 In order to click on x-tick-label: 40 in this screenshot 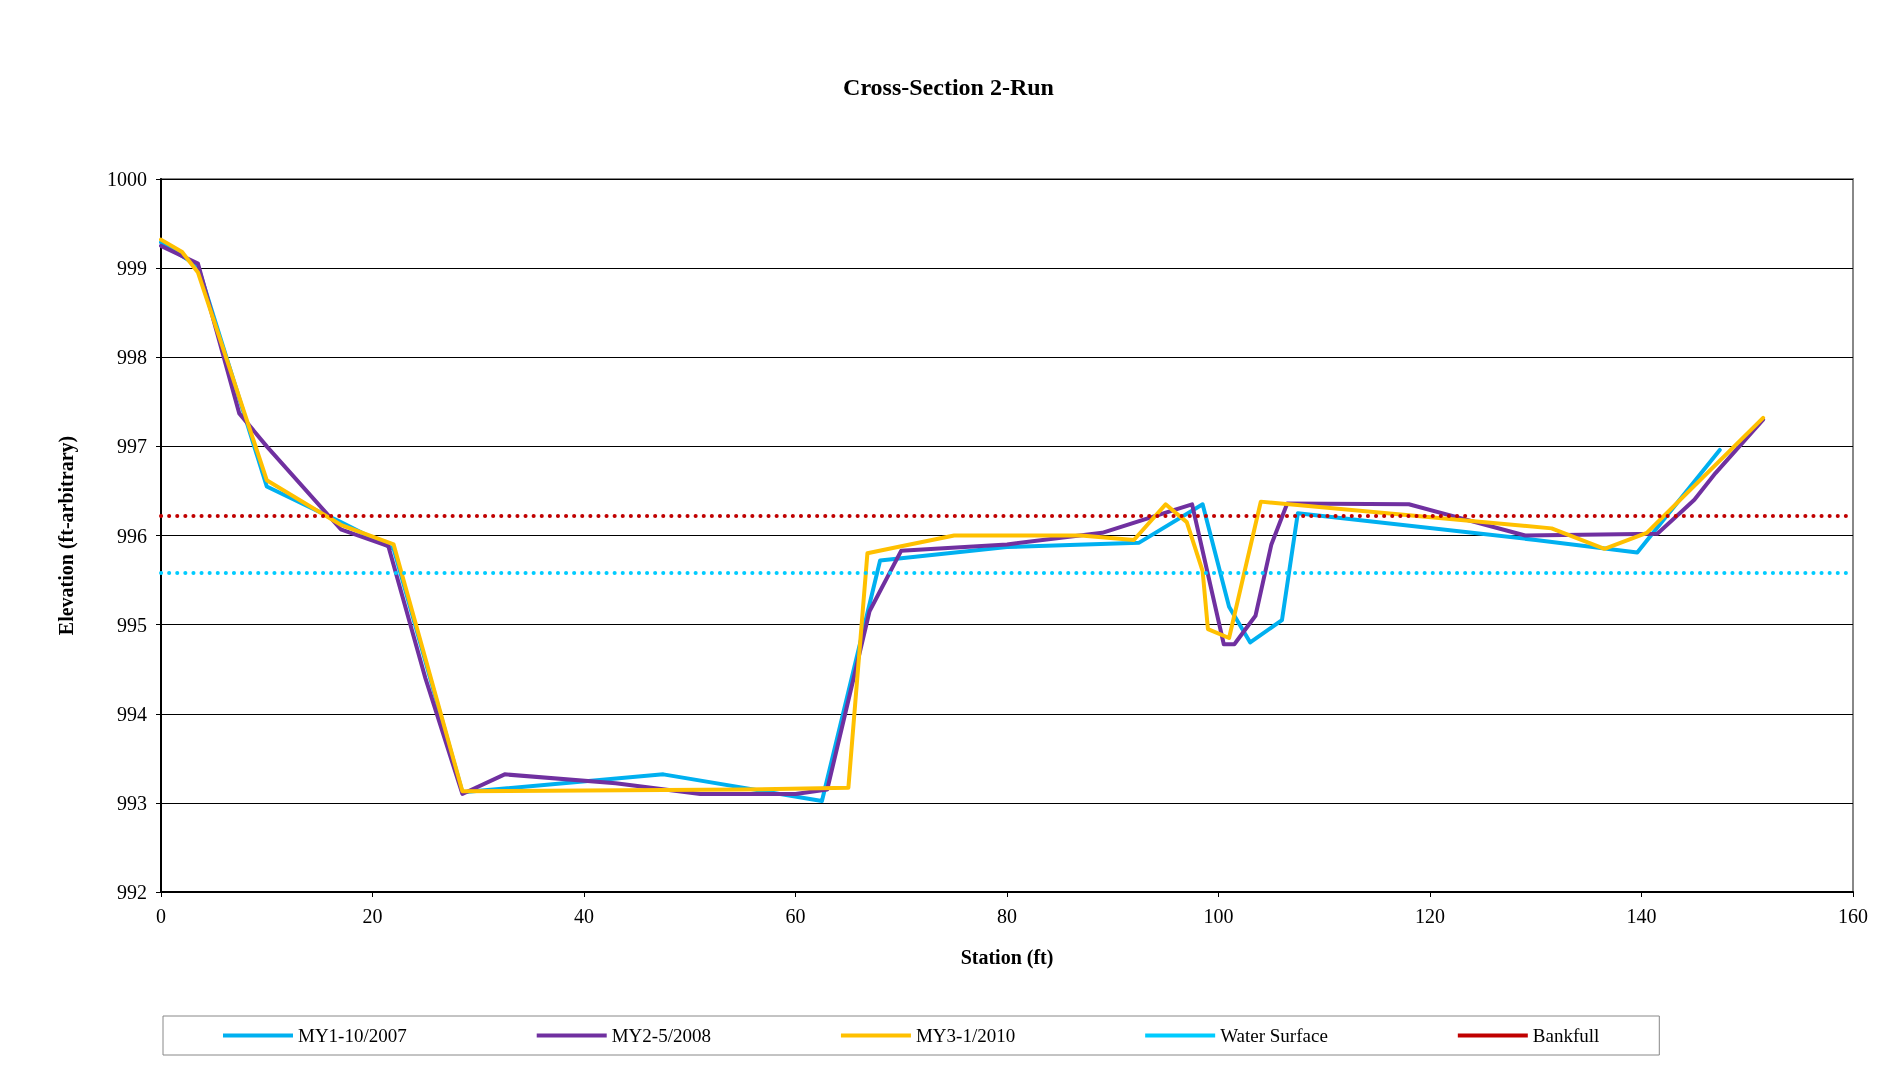, I will do `click(584, 916)`.